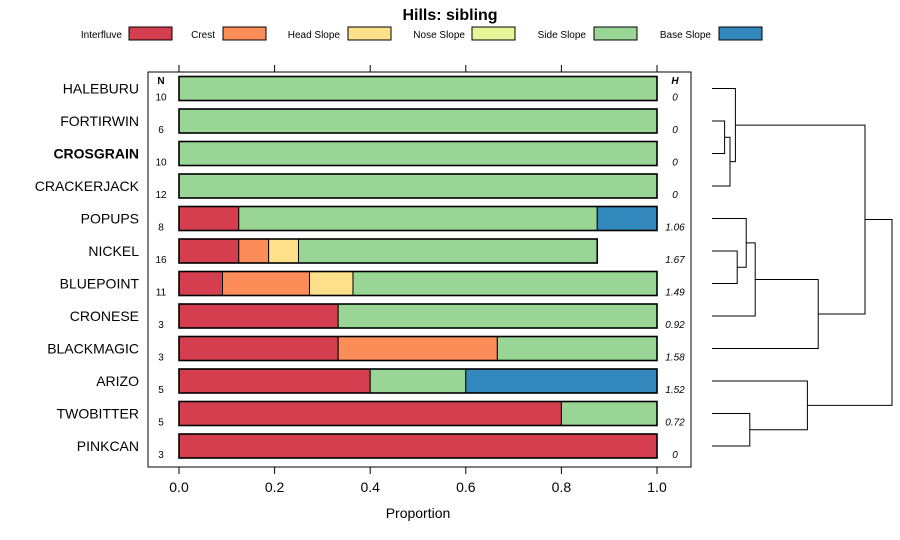  What do you see at coordinates (161, 195) in the screenshot?
I see `row-n: 12` at bounding box center [161, 195].